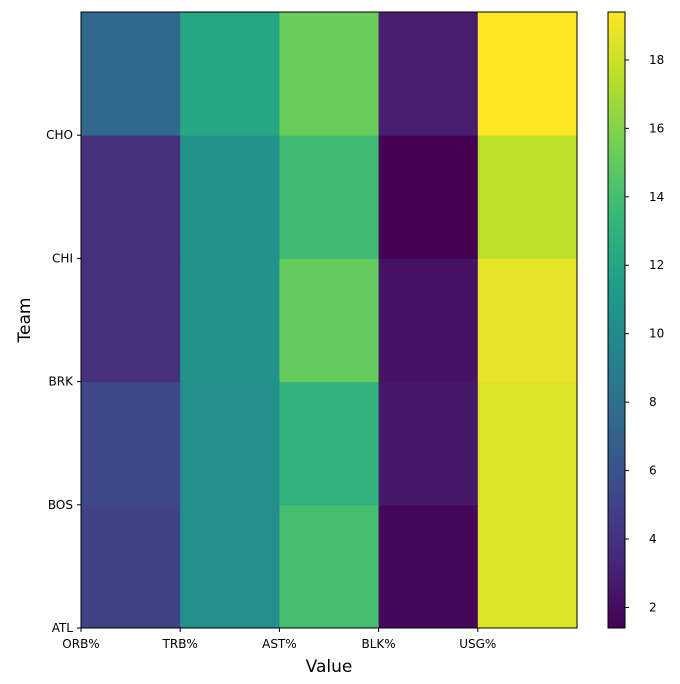 This screenshot has width=680, height=684. Describe the element at coordinates (63, 628) in the screenshot. I see `y-tick-label: ATL` at that location.